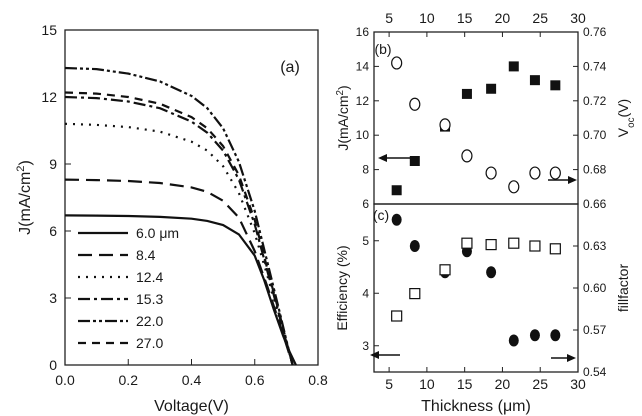 The width and height of the screenshot is (642, 416). Describe the element at coordinates (363, 66) in the screenshot. I see `panel-b-ytick-left-label: 14` at that location.